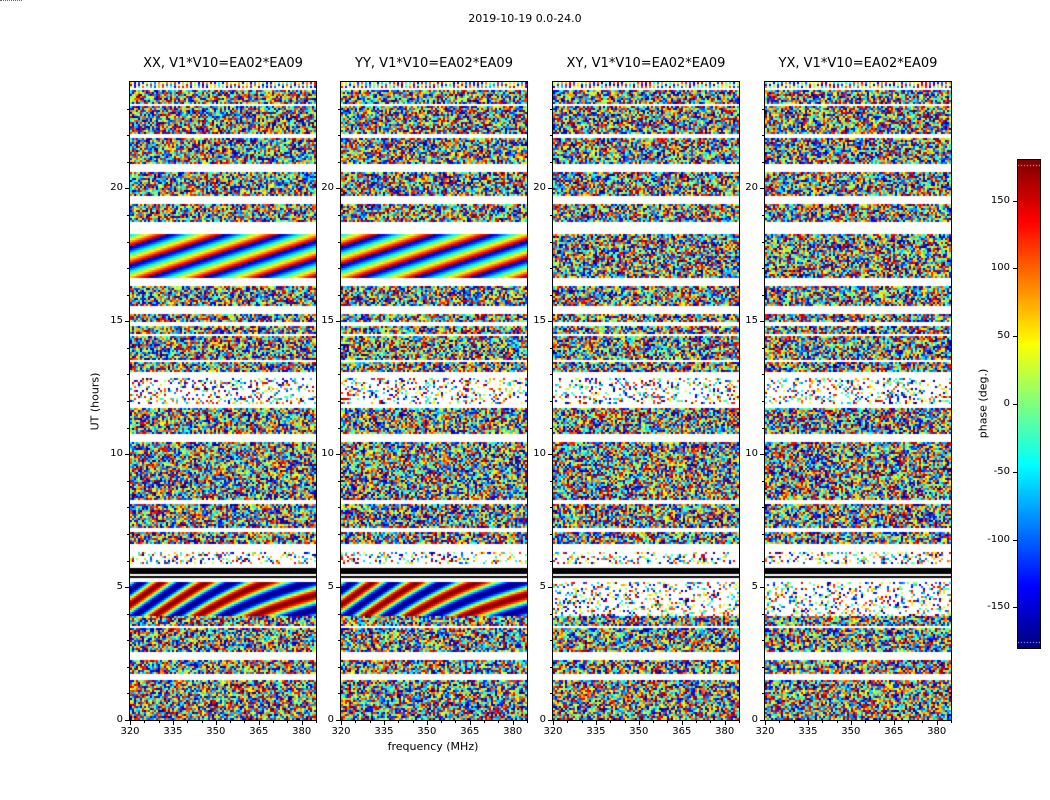  I want to click on y-tick-label: 15, so click(539, 321).